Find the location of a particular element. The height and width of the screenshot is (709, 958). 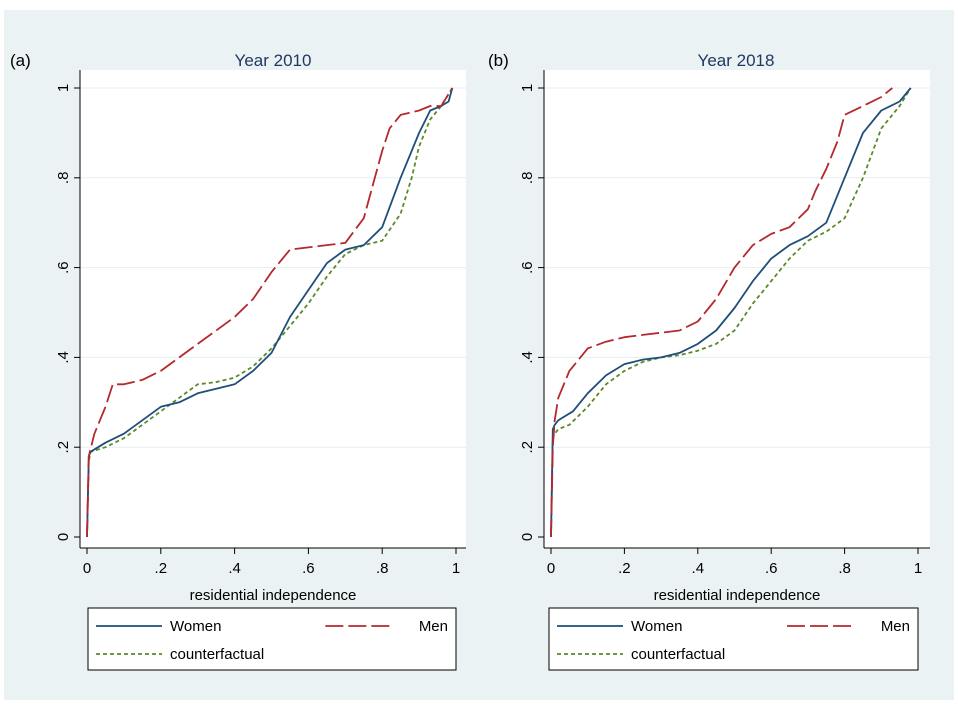

chart-title: Year 2018 is located at coordinates (736, 60).